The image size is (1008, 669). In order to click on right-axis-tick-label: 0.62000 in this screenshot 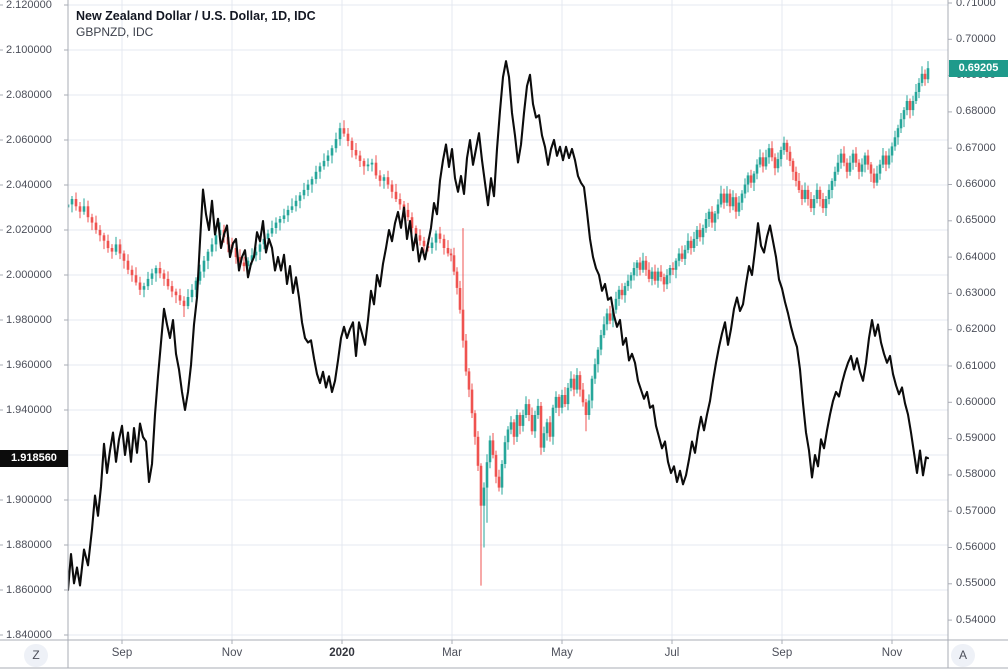, I will do `click(976, 329)`.